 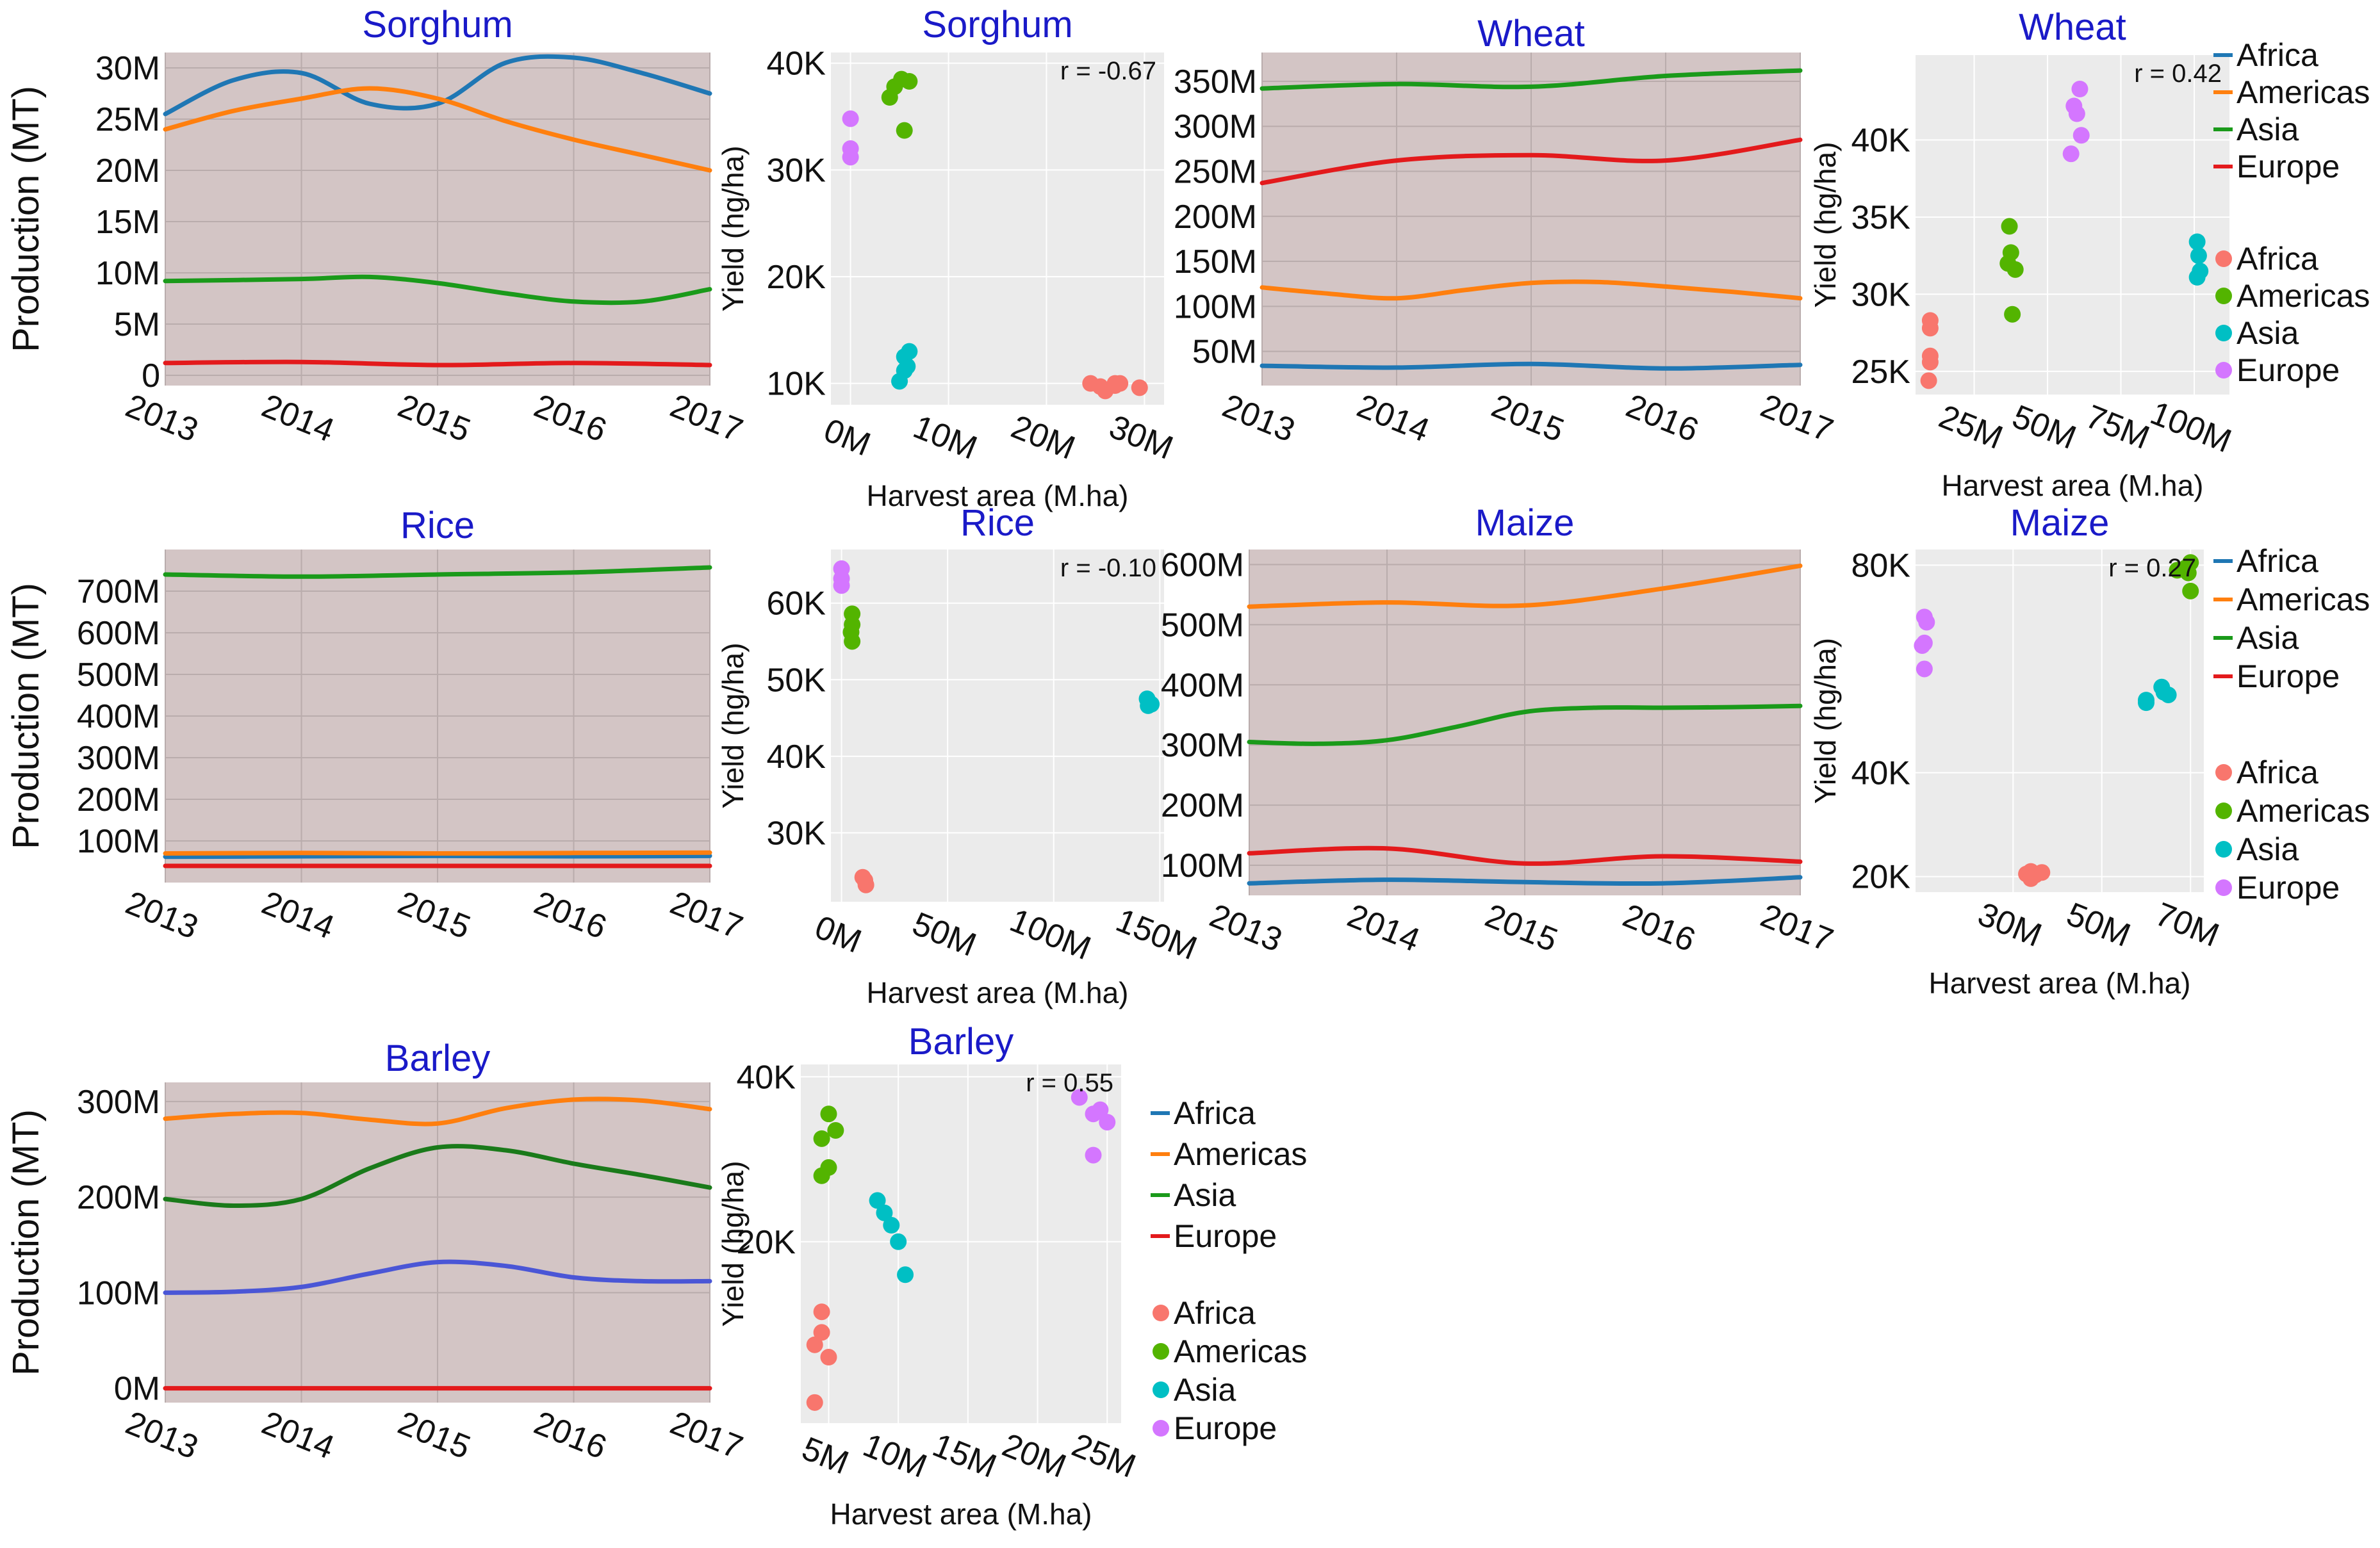 What do you see at coordinates (961, 1243) in the screenshot?
I see `plot-background` at bounding box center [961, 1243].